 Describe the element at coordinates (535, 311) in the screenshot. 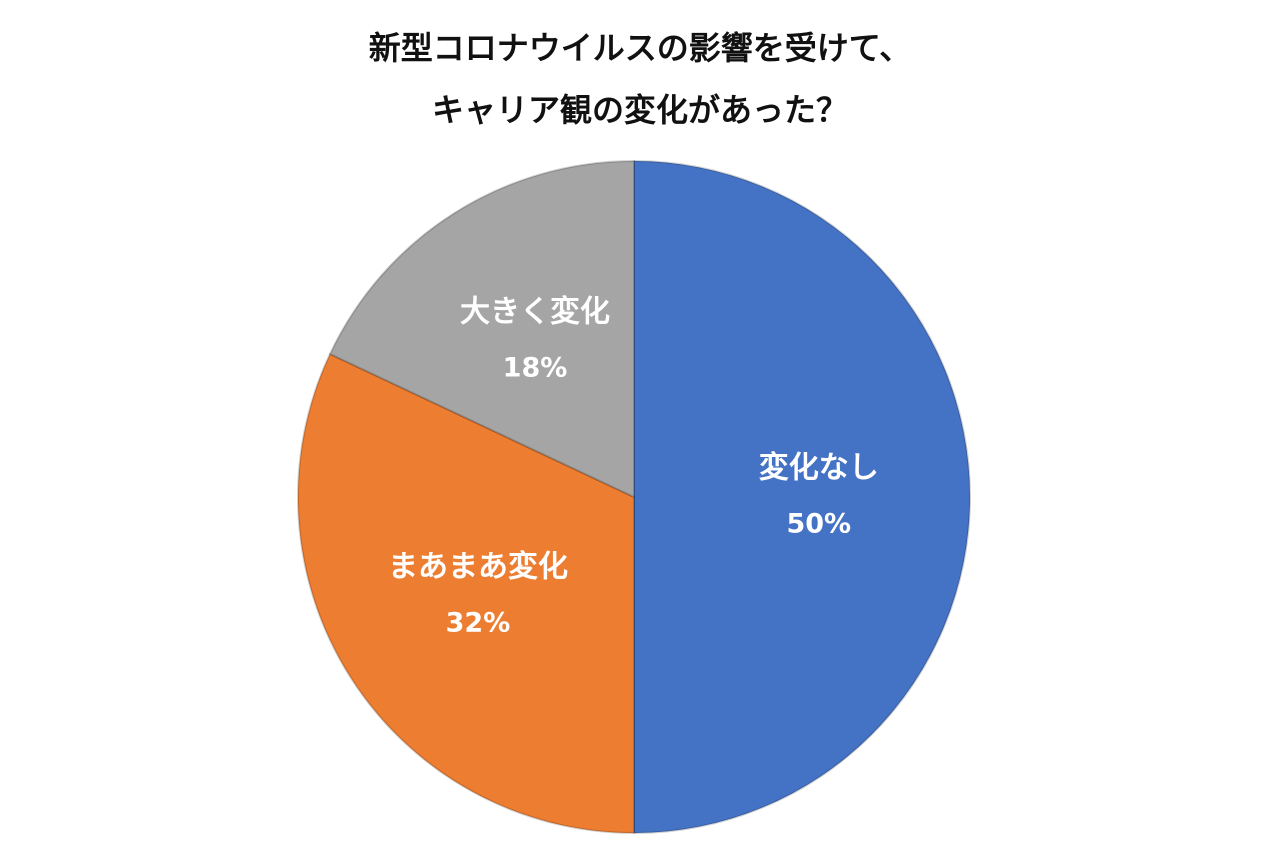

I see `slice-label: 大きく変化` at that location.